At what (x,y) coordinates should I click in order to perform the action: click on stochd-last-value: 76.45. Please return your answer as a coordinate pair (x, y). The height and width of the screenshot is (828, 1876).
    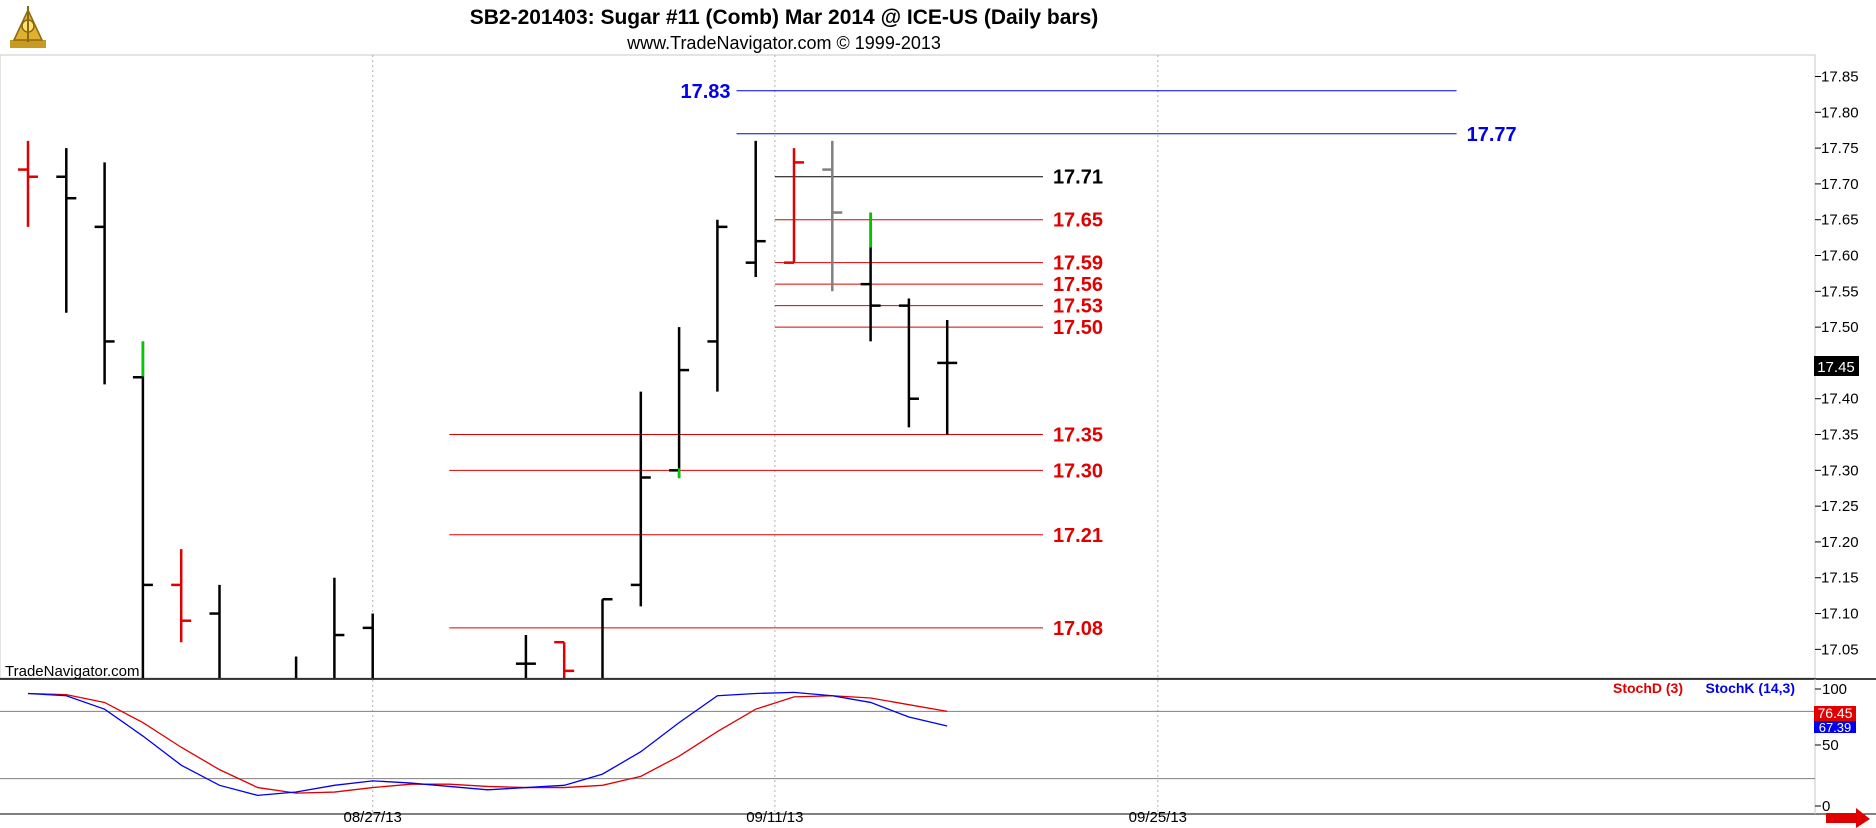
    Looking at the image, I should click on (1834, 713).